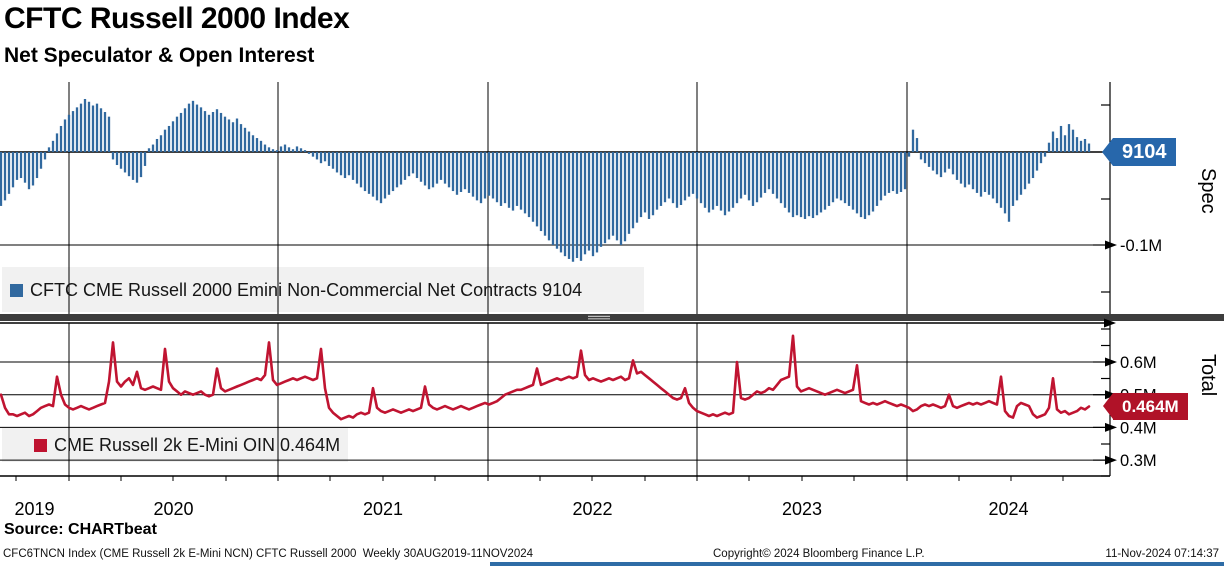 The height and width of the screenshot is (566, 1224). I want to click on page-title: CFTC Russell 2000 Index, so click(177, 18).